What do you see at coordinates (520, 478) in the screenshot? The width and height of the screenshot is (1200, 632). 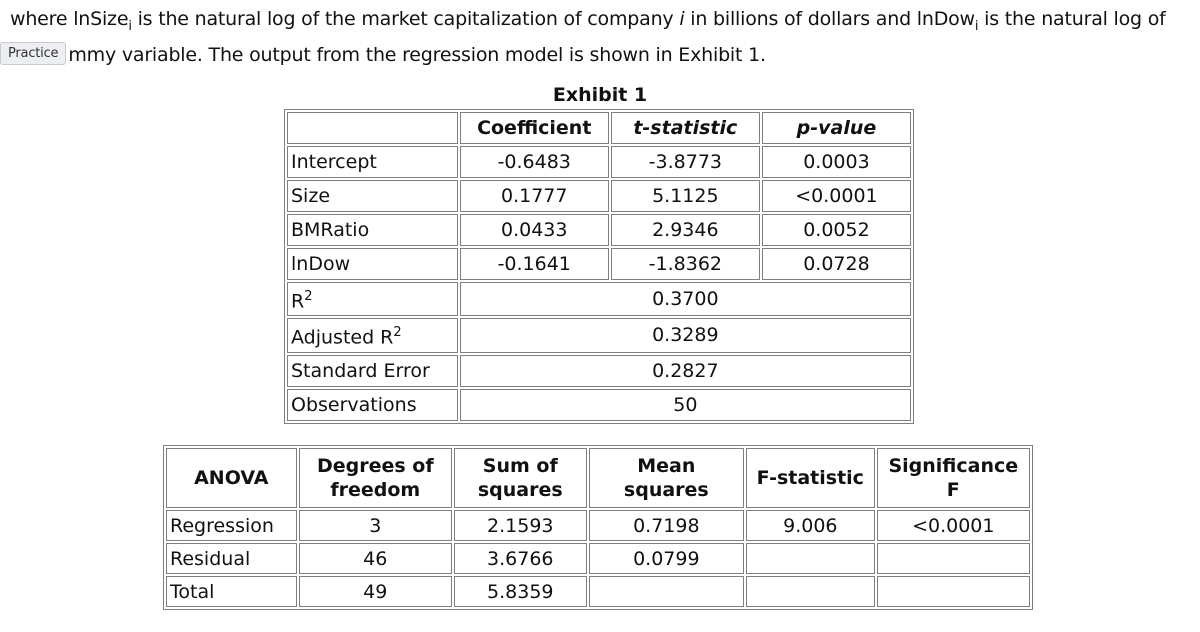 I see `anova-header-cell: Sum of squares` at bounding box center [520, 478].